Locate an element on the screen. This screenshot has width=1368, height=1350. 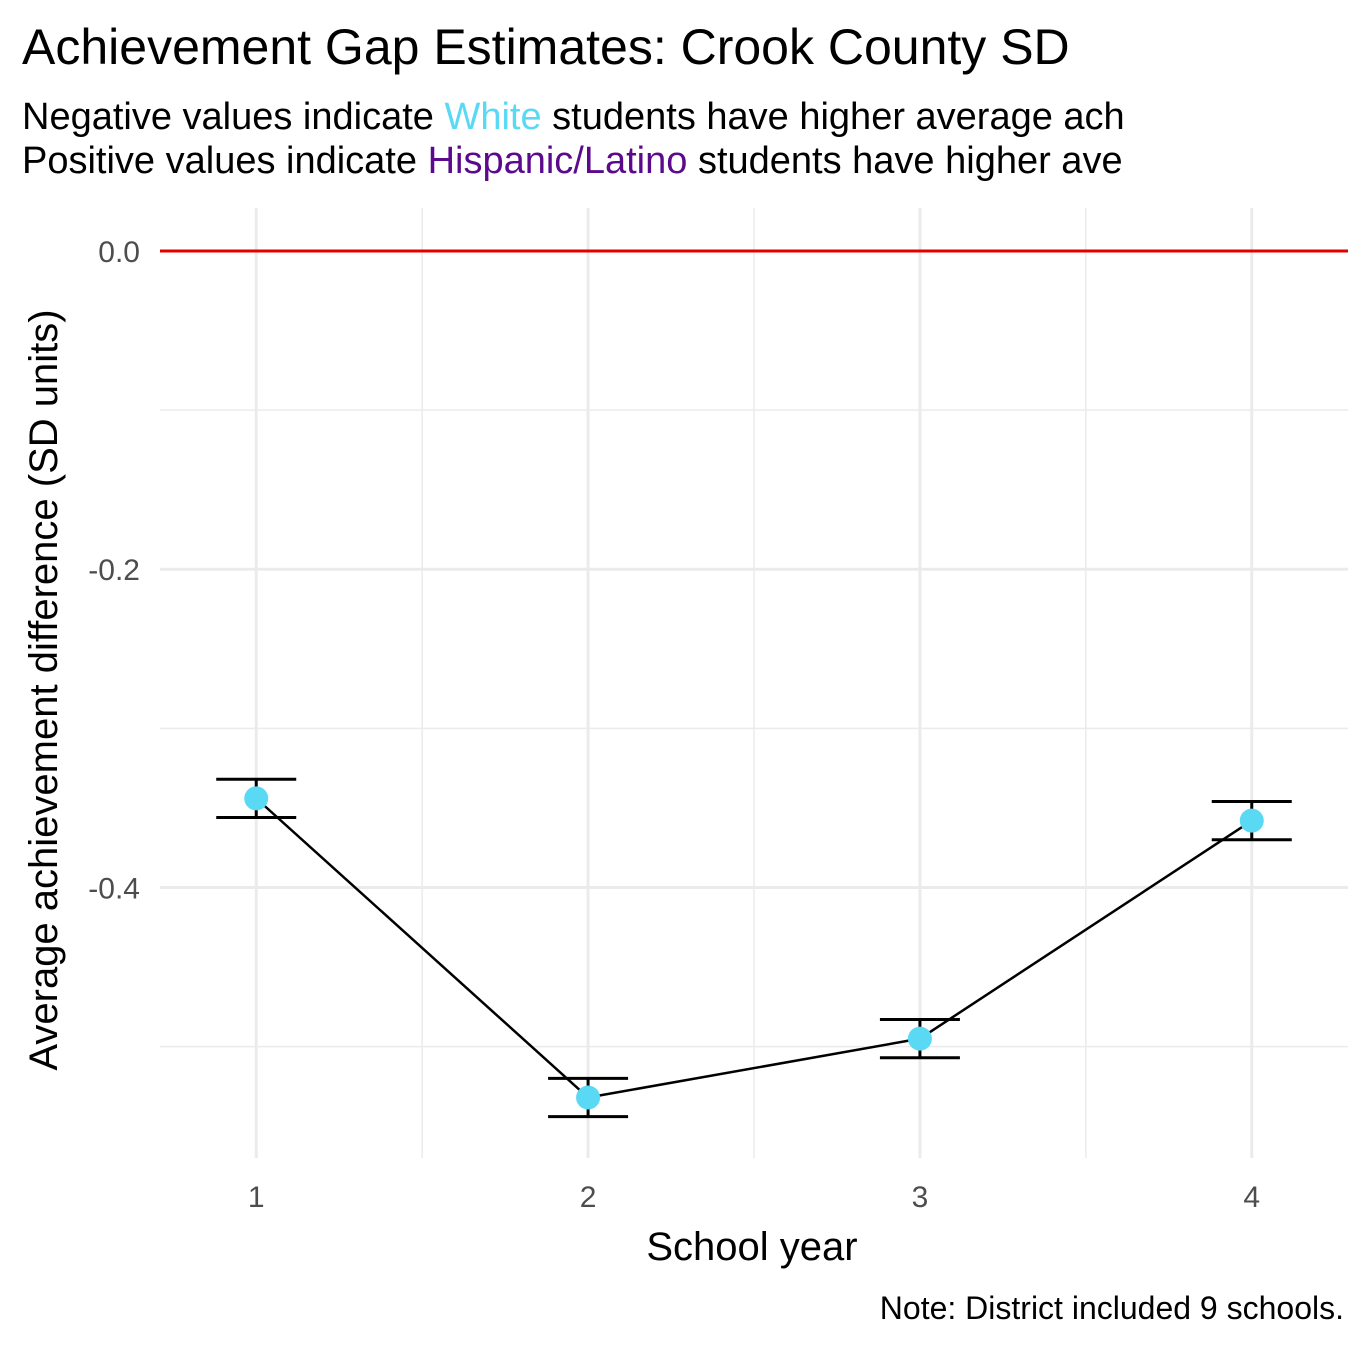
x-axis-title: School year is located at coordinates (751, 1247).